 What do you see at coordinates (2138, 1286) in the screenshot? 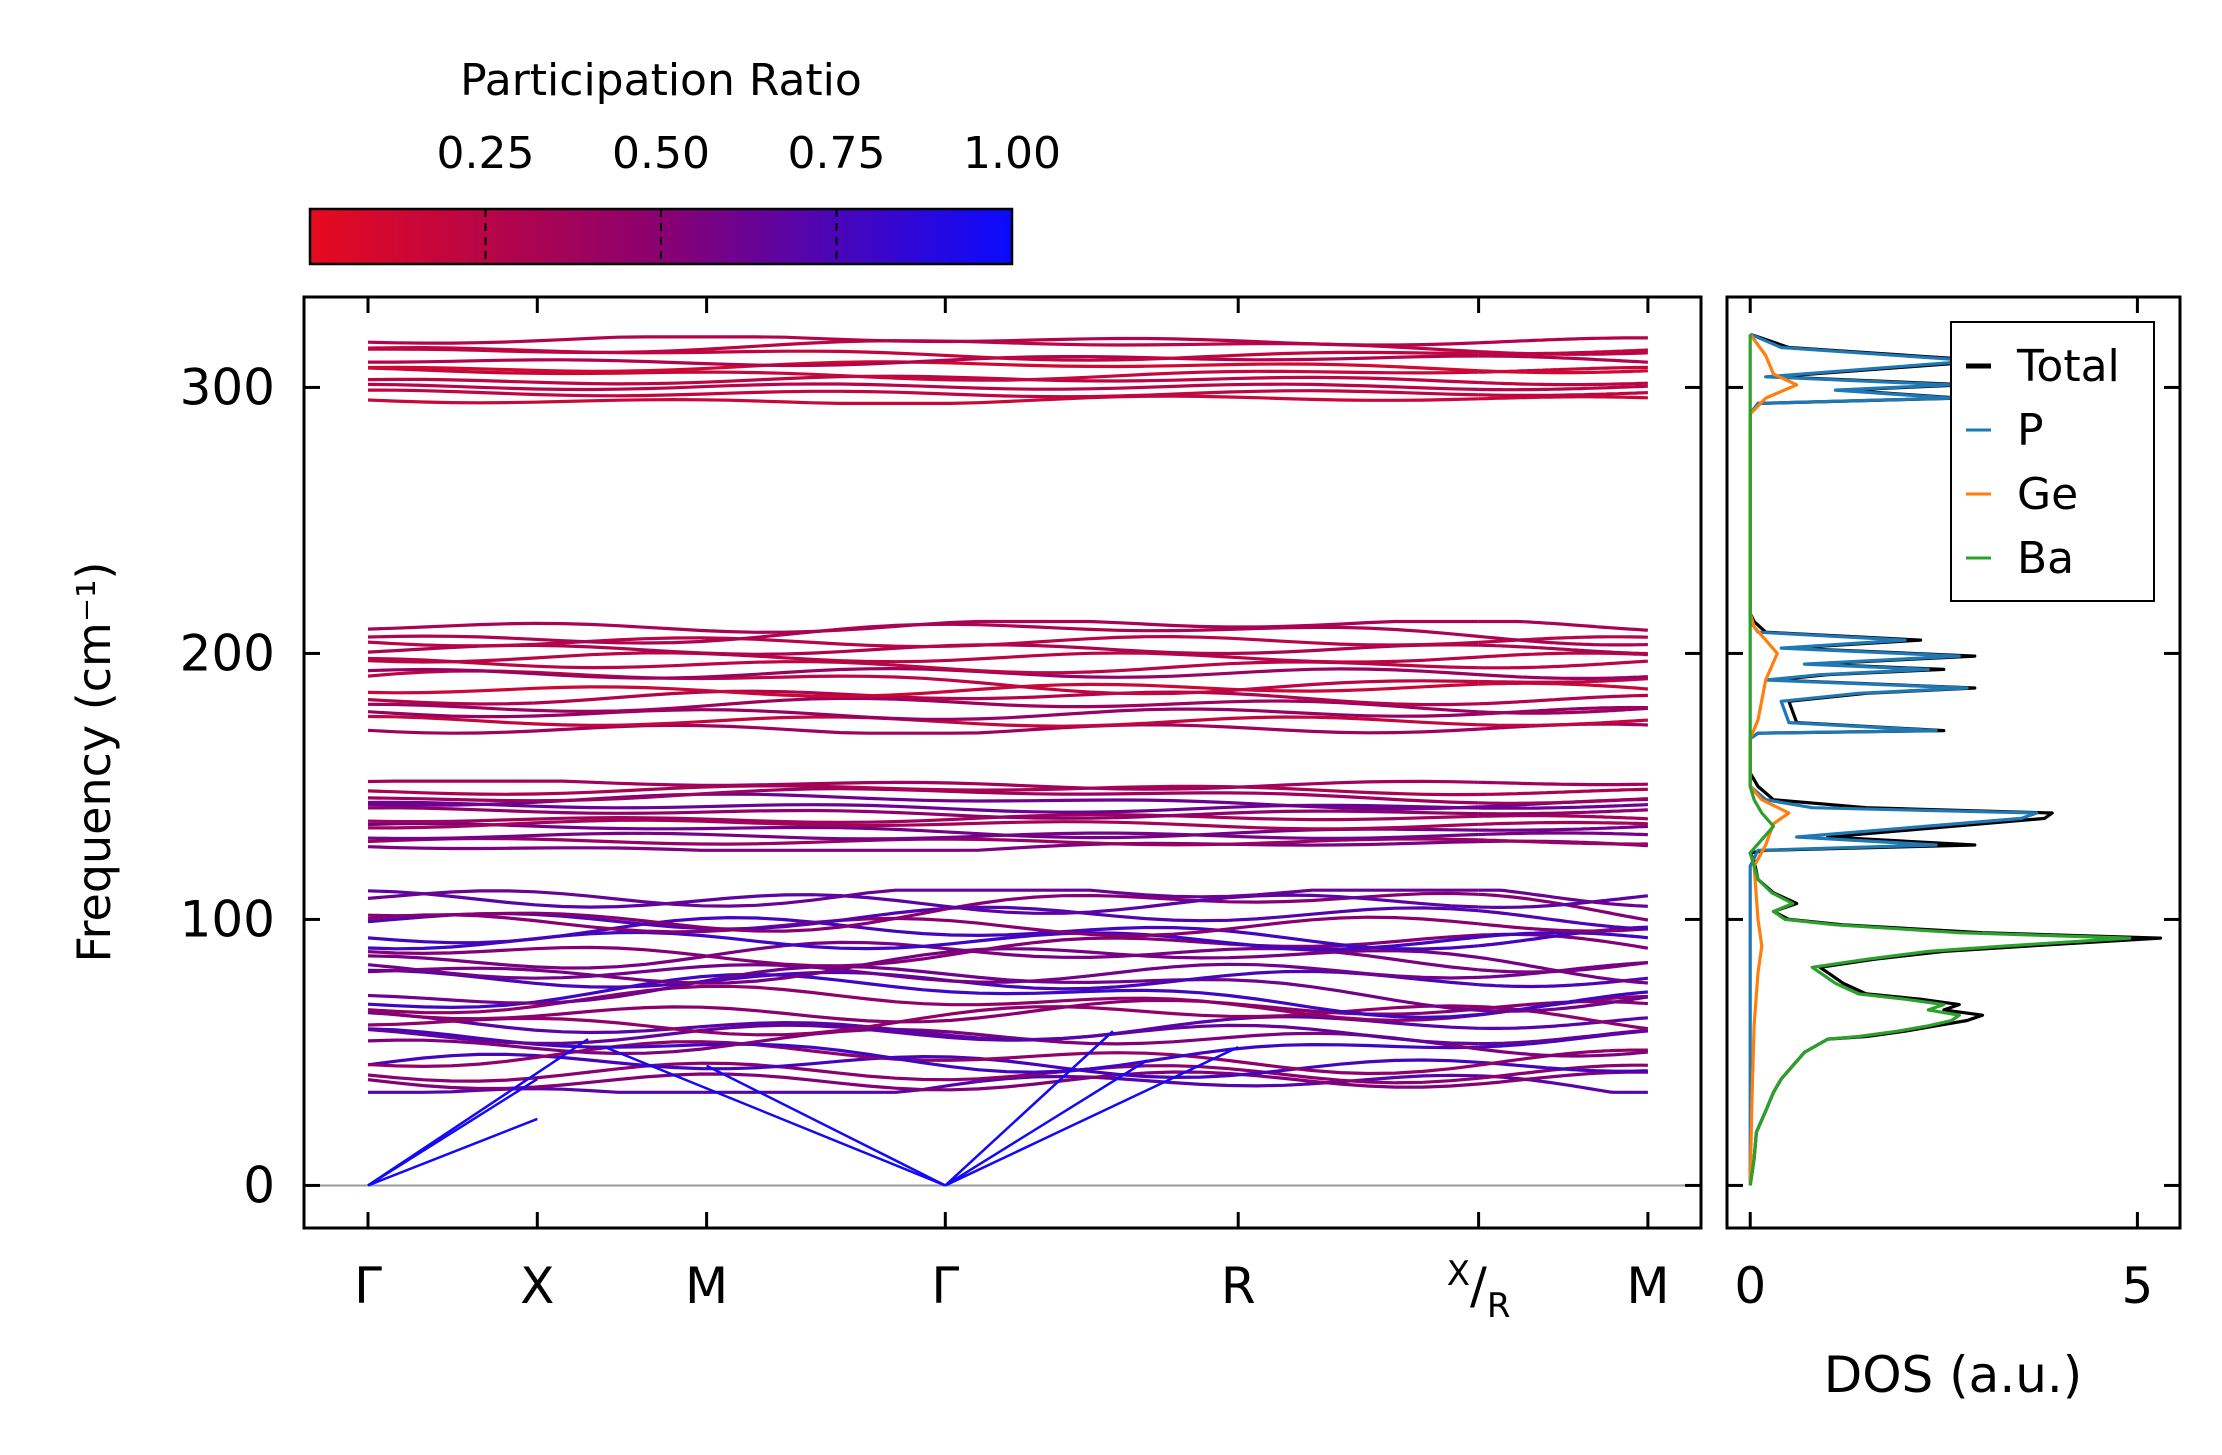
I see `dos-x-tick-label: 5` at bounding box center [2138, 1286].